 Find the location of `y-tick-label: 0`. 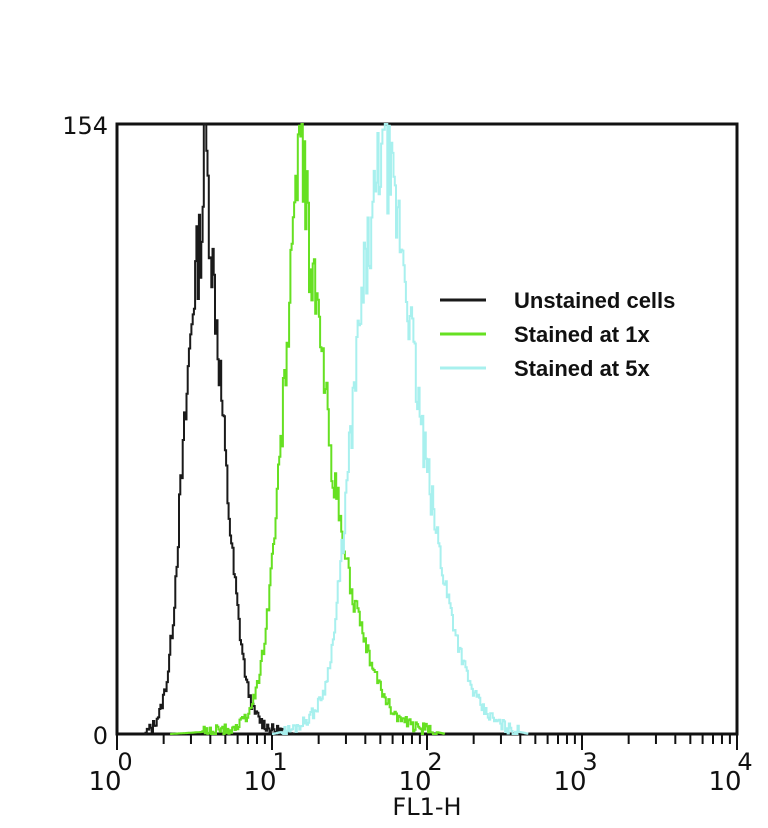

y-tick-label: 0 is located at coordinates (100, 736).